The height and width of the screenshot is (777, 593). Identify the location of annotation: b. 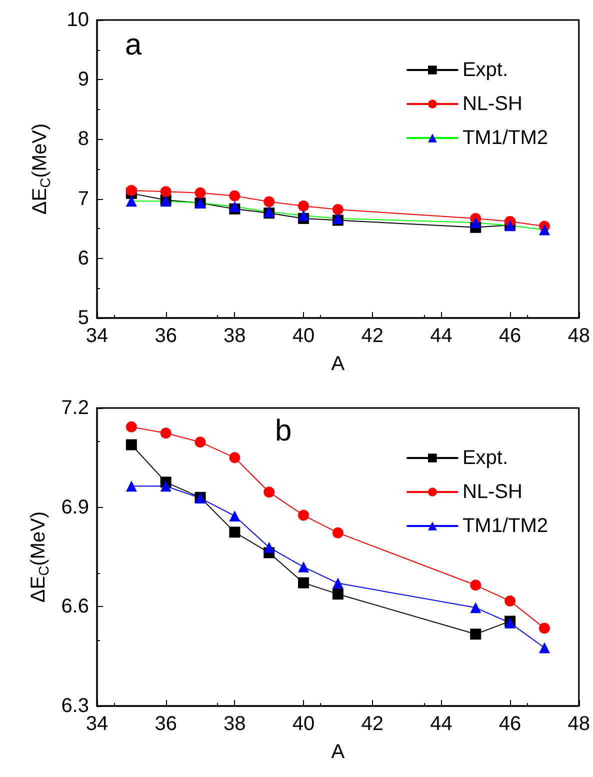
(283, 431).